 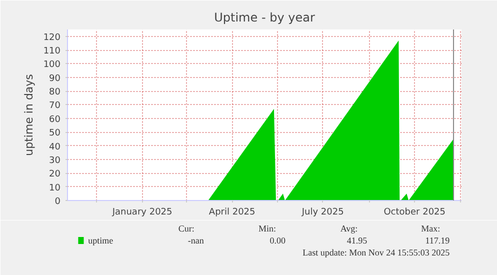 I want to click on text: Avg:, so click(x=349, y=229).